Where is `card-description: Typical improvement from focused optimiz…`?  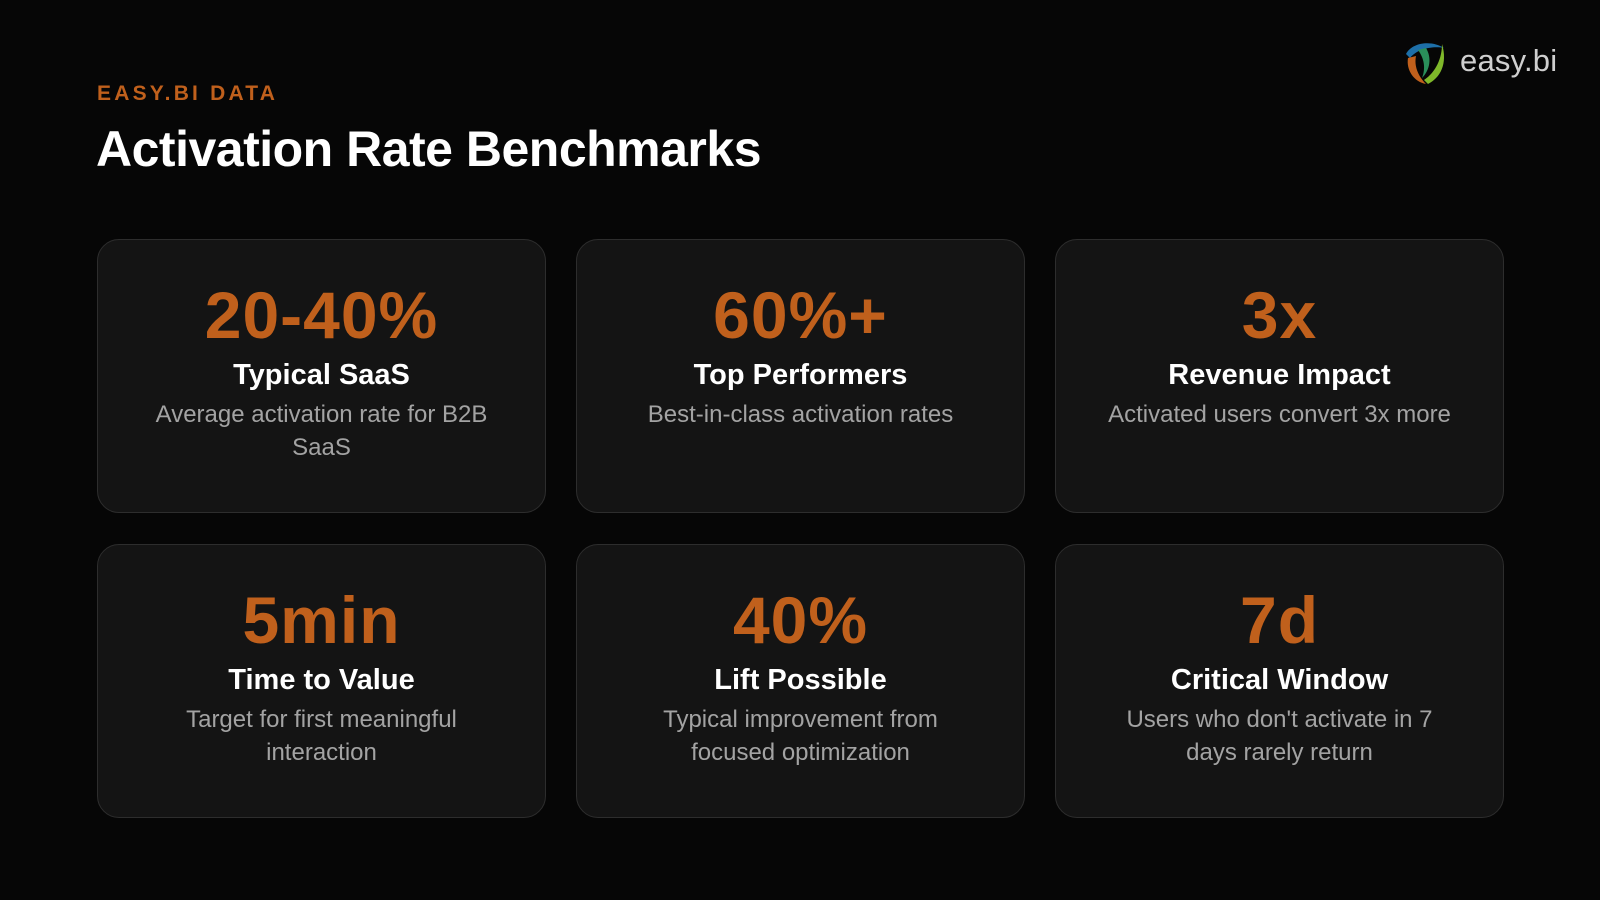
card-description: Typical improvement from focused optimiz… is located at coordinates (800, 736).